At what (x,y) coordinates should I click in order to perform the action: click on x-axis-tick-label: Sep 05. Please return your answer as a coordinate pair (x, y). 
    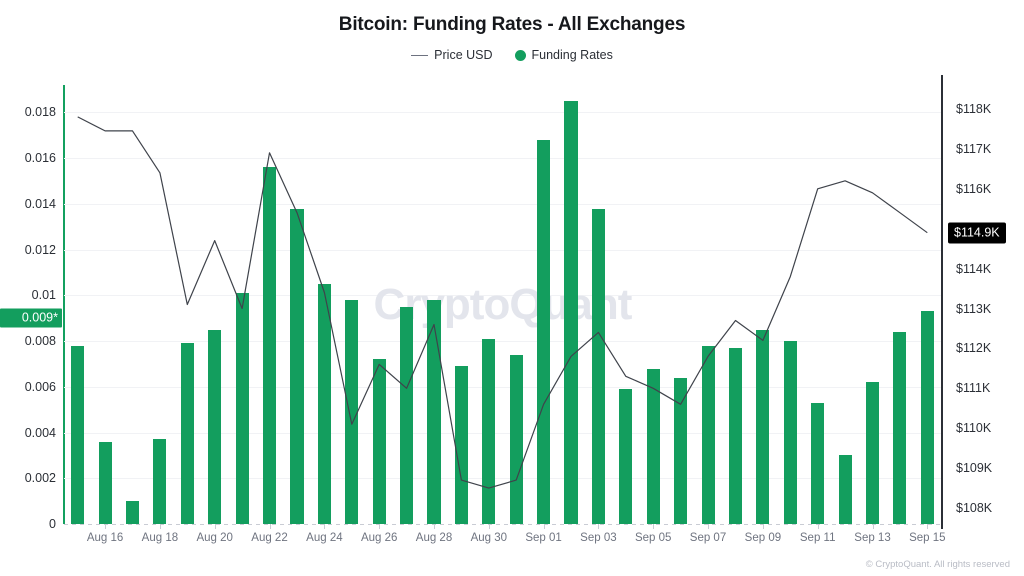
    Looking at the image, I should click on (653, 538).